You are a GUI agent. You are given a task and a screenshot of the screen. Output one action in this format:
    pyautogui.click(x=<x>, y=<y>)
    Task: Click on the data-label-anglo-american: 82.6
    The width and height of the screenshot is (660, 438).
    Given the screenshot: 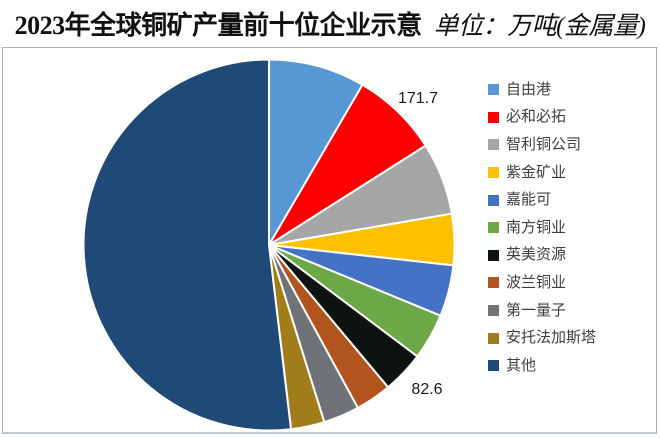 What is the action you would take?
    pyautogui.click(x=427, y=389)
    